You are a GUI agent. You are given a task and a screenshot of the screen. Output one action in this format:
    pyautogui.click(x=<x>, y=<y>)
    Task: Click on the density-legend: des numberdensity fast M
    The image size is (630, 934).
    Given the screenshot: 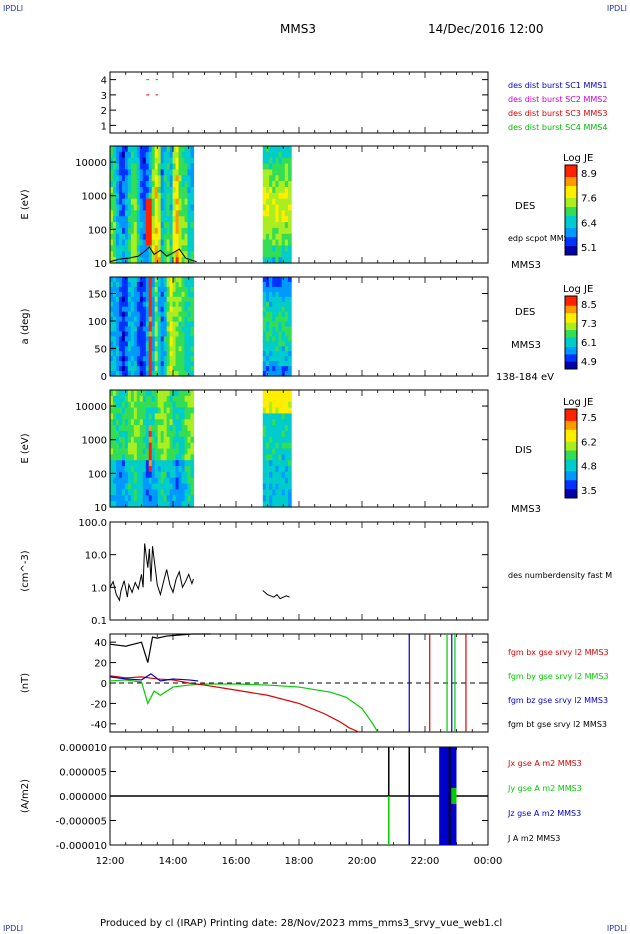 What is the action you would take?
    pyautogui.click(x=560, y=575)
    